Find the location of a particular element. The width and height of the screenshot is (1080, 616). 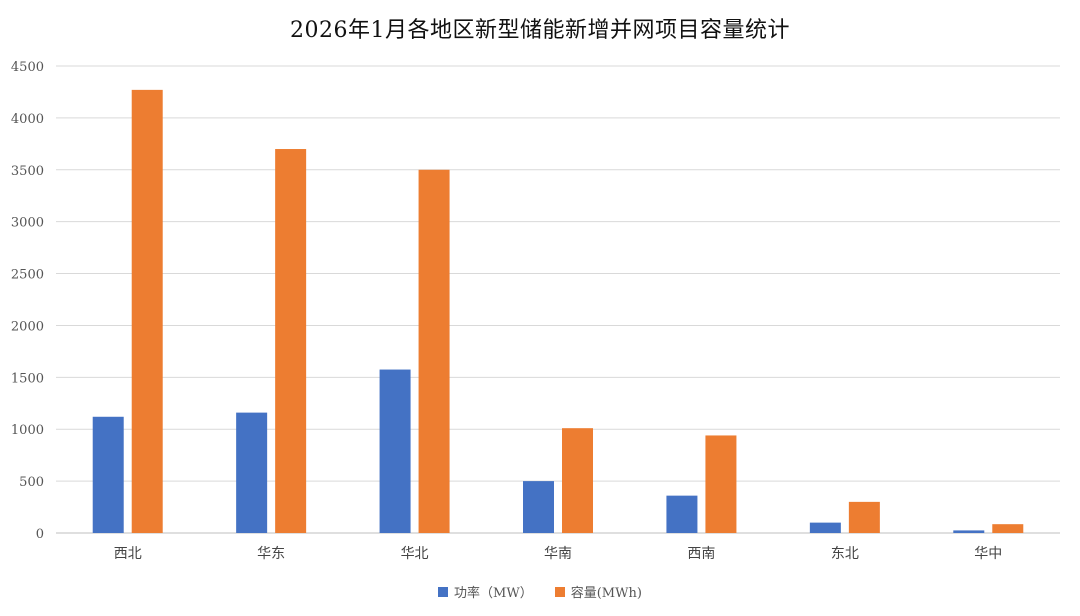

chart-title: 2026年1月各地区新型储能新增并网项目容量统计 is located at coordinates (540, 30).